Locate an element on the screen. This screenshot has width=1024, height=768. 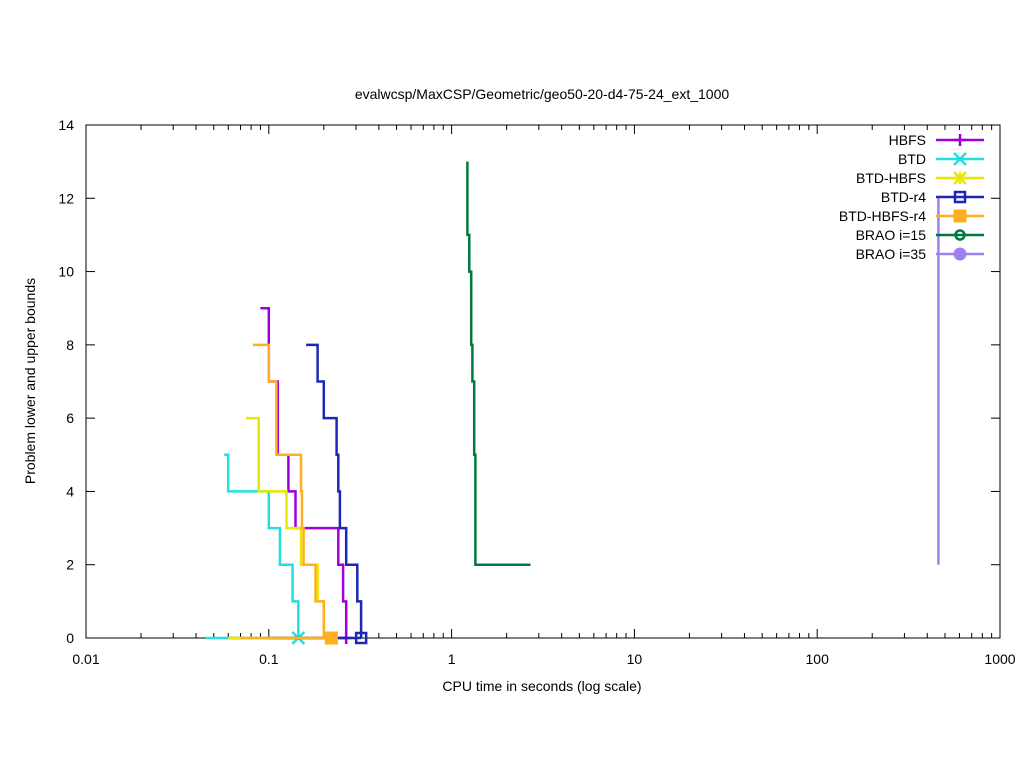
x-tick-label: 0.1 is located at coordinates (269, 659).